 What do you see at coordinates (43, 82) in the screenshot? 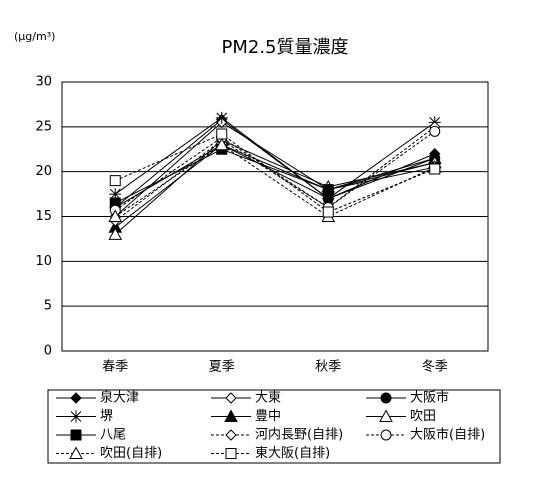
I see `y-tick-label: 30` at bounding box center [43, 82].